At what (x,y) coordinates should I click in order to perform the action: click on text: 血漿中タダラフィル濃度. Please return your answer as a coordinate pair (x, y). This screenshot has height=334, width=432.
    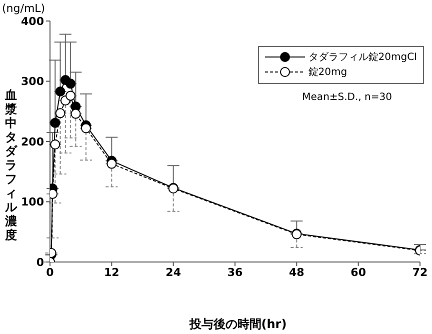
    Looking at the image, I should click on (11, 165).